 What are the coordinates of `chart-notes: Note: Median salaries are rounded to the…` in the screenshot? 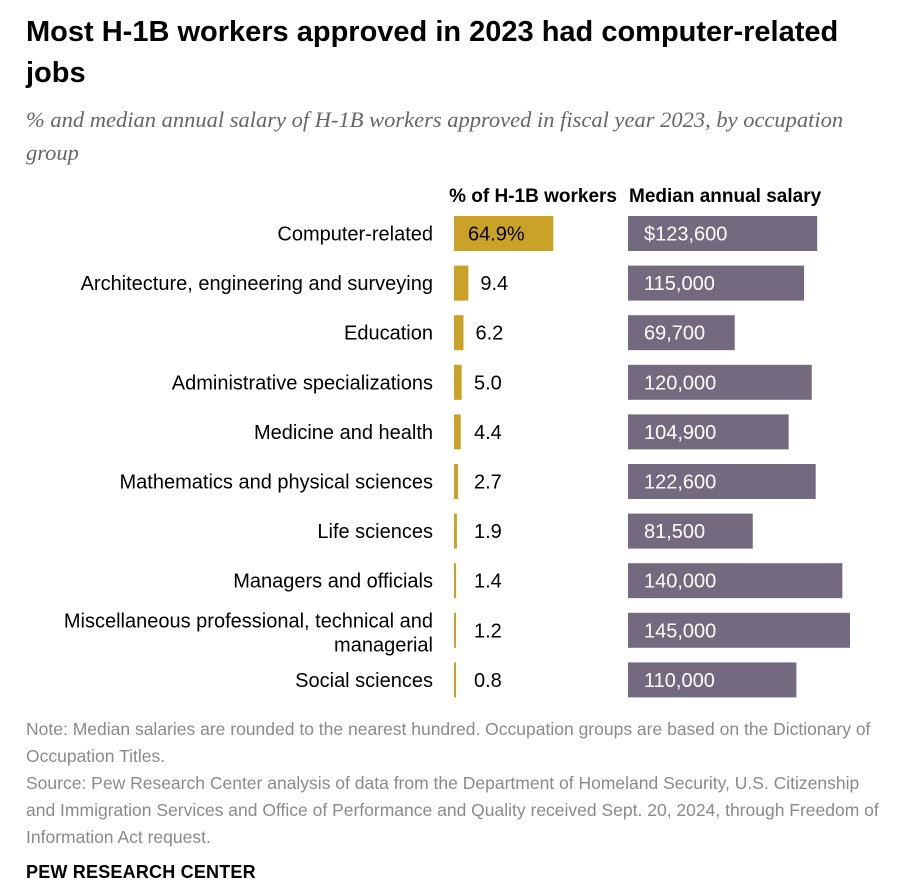 It's located at (456, 783).